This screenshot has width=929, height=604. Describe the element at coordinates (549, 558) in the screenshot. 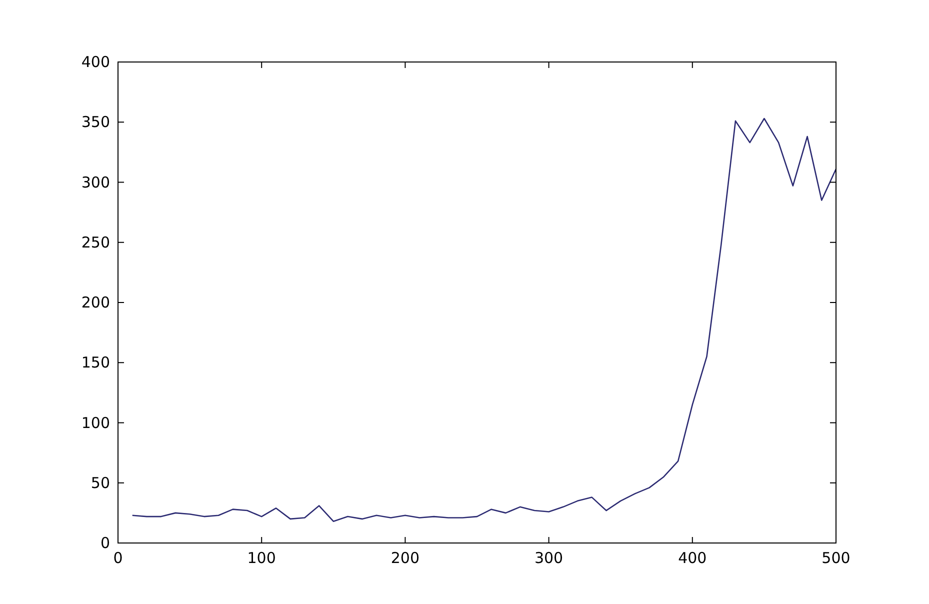

I see `x-tick-label: 300` at that location.